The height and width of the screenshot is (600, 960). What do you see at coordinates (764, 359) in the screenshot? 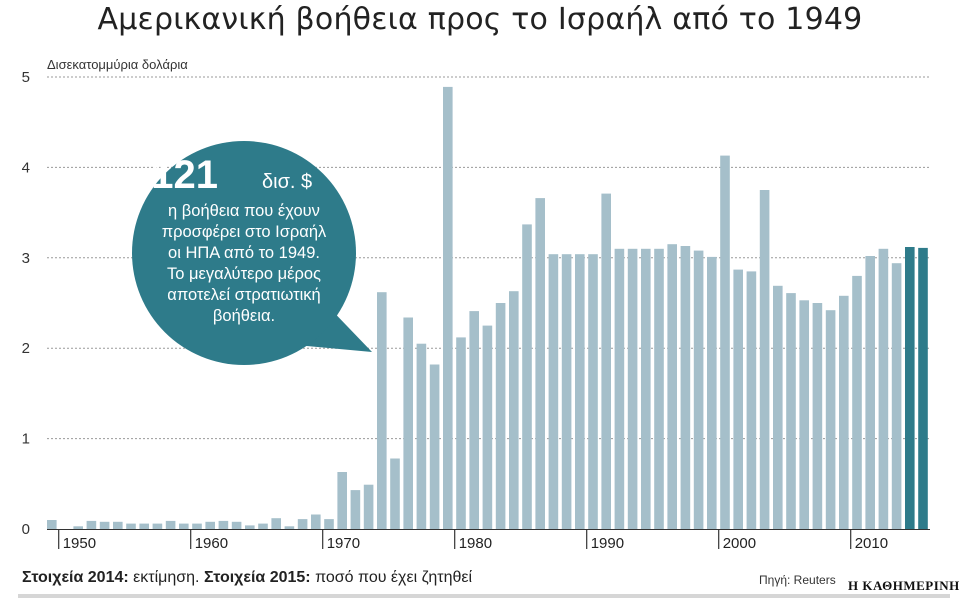
I see `bar-2003` at bounding box center [764, 359].